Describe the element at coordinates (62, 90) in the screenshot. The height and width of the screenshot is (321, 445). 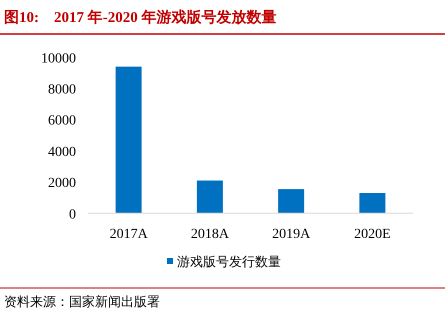
I see `y-tick-label: 8000` at that location.